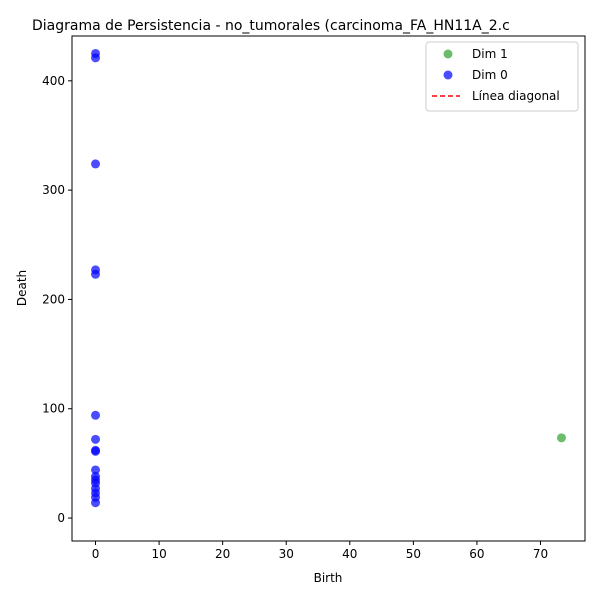 Image resolution: width=600 pixels, height=600 pixels. I want to click on x-axis-label: Birth, so click(328, 578).